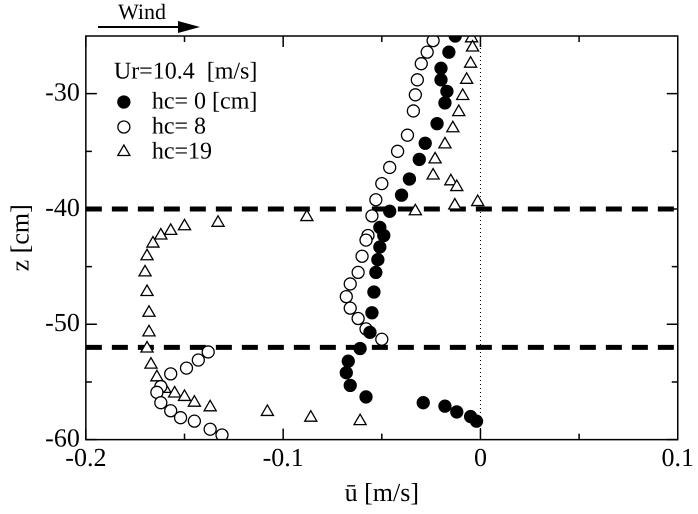 Image resolution: width=698 pixels, height=514 pixels. What do you see at coordinates (179, 126) in the screenshot?
I see `legend-label: hc= 8` at bounding box center [179, 126].